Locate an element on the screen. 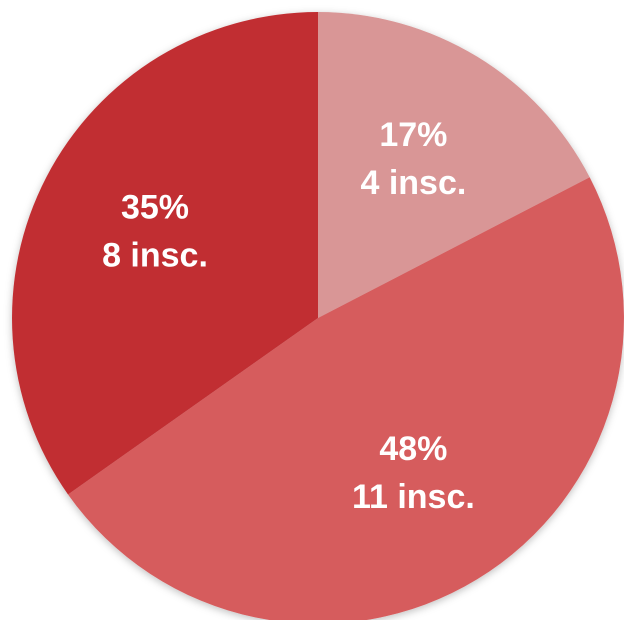  slice-count-label: 4 insc. is located at coordinates (413, 183).